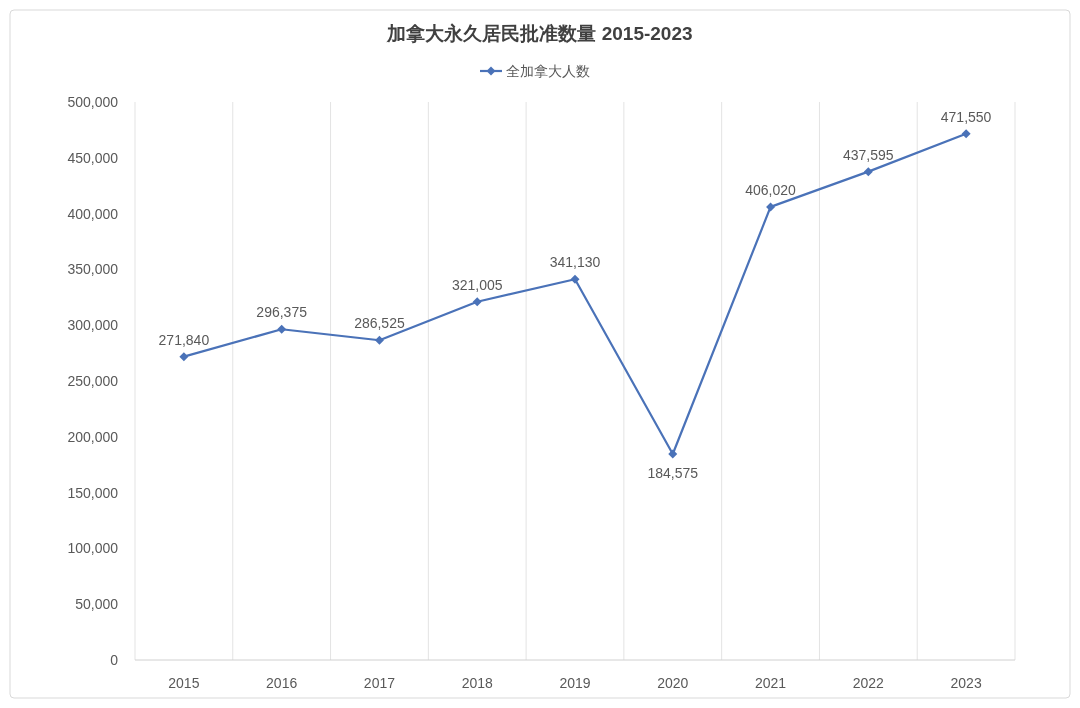 The image size is (1080, 708). Describe the element at coordinates (93, 102) in the screenshot. I see `y-tick-label: 500,000` at that location.